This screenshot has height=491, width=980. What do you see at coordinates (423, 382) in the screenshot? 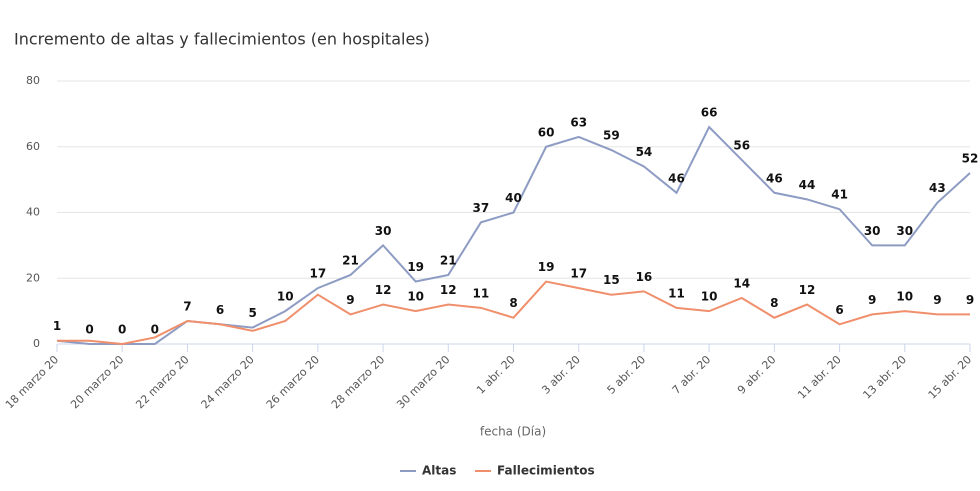
I see `x-tick-label: 30 marzo 20` at bounding box center [423, 382].